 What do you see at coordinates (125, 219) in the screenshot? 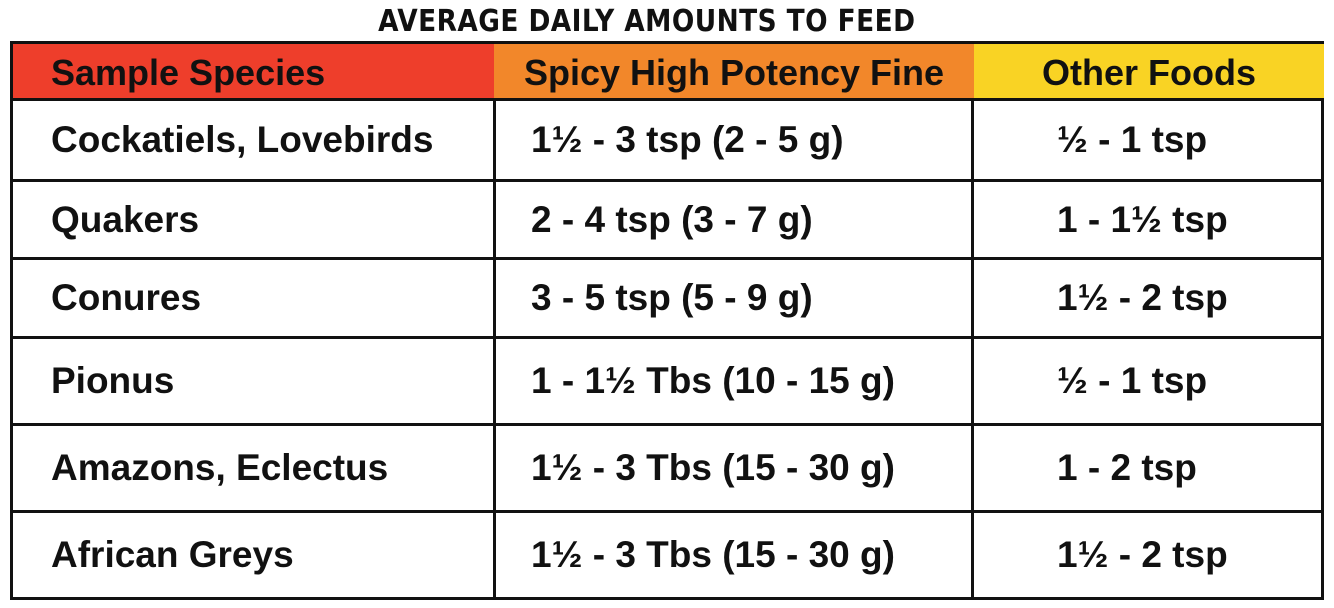
I see `species-cell: Quakers` at bounding box center [125, 219].